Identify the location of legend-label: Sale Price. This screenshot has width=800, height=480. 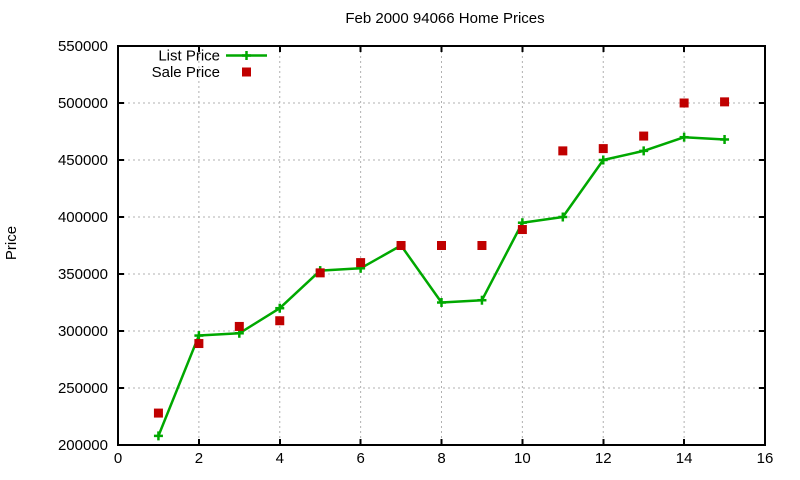
(186, 72).